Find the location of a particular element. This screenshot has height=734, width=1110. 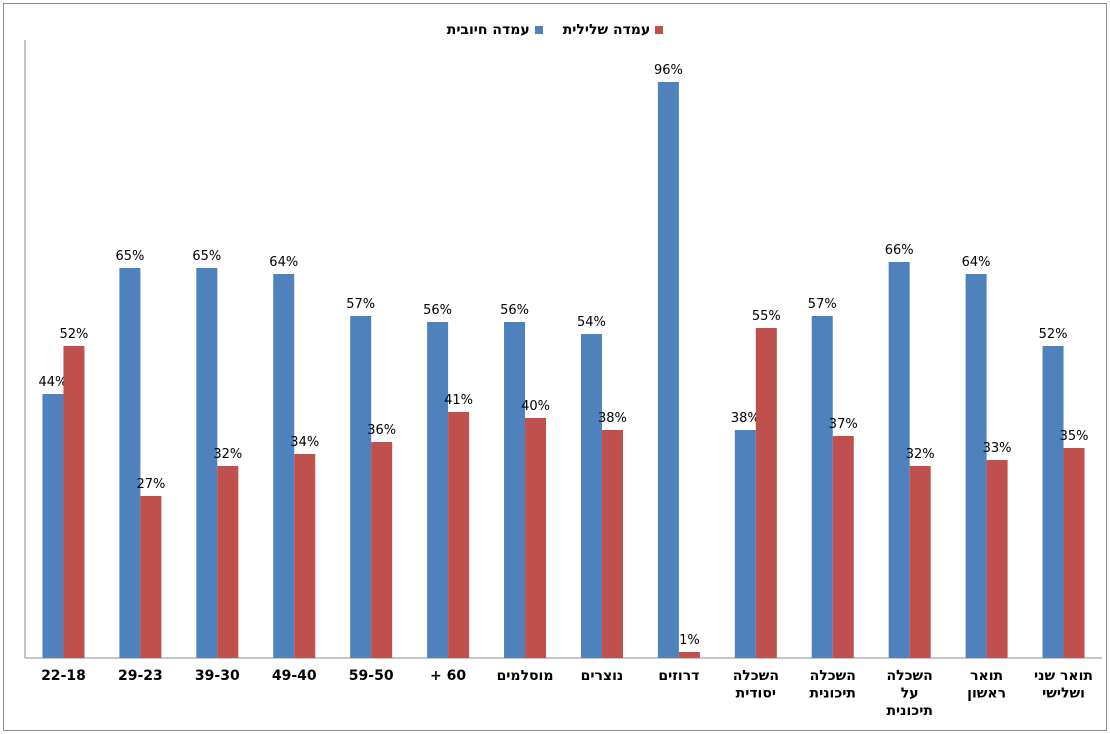

data-label-negative-9: 55% is located at coordinates (766, 316).